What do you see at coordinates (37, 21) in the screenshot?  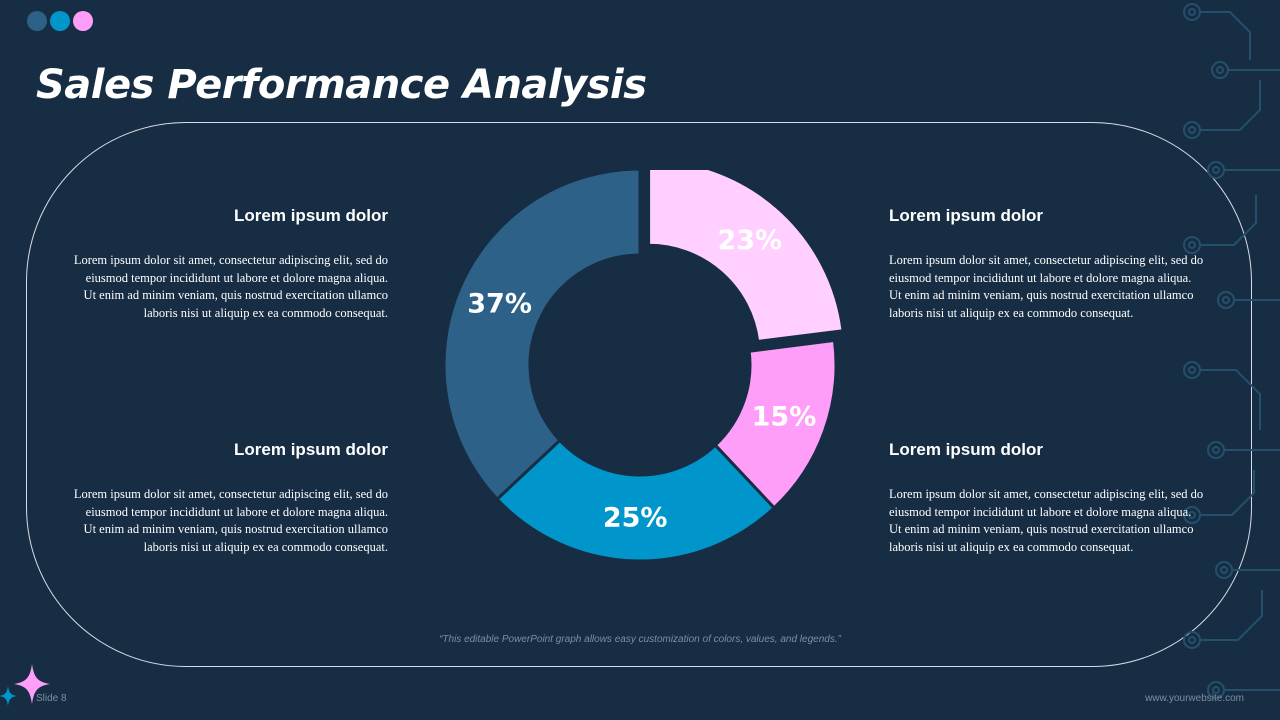 I see `dot-dark-blue` at bounding box center [37, 21].